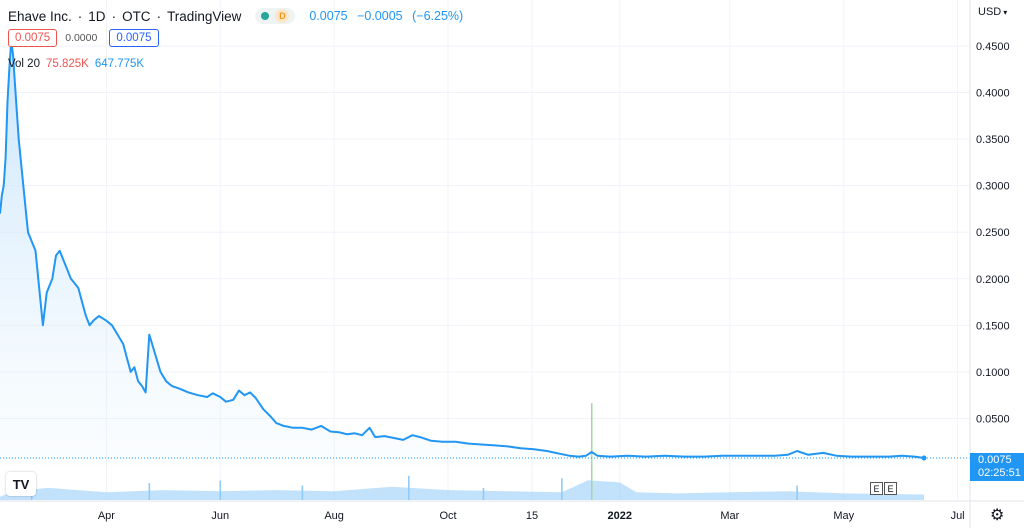 This screenshot has width=1024, height=528. I want to click on last-price: 0.0075, so click(328, 16).